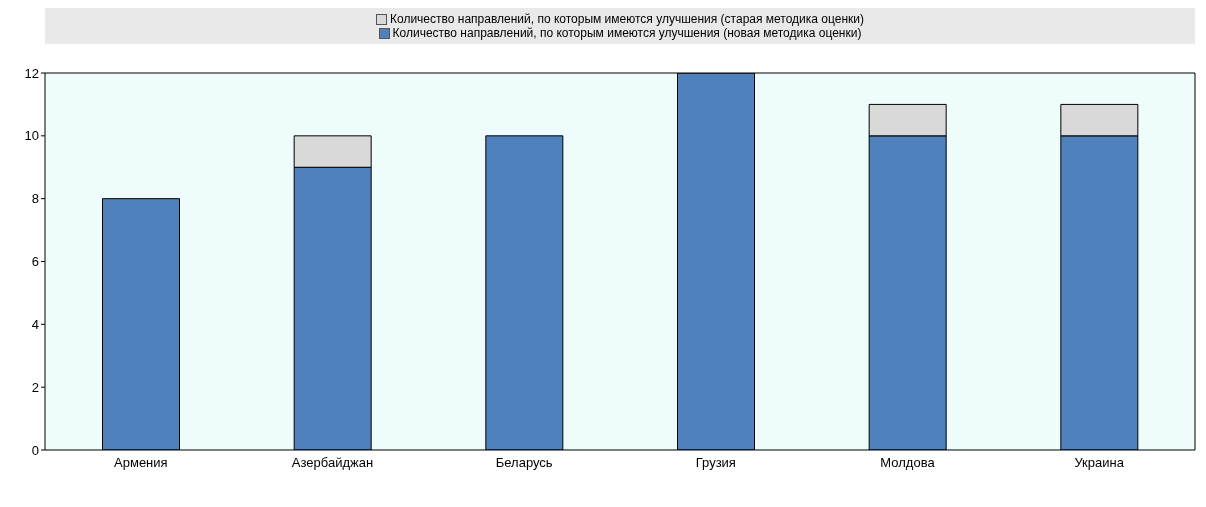 This screenshot has width=1206, height=507. What do you see at coordinates (31, 136) in the screenshot?
I see `y-tick-label: 10` at bounding box center [31, 136].